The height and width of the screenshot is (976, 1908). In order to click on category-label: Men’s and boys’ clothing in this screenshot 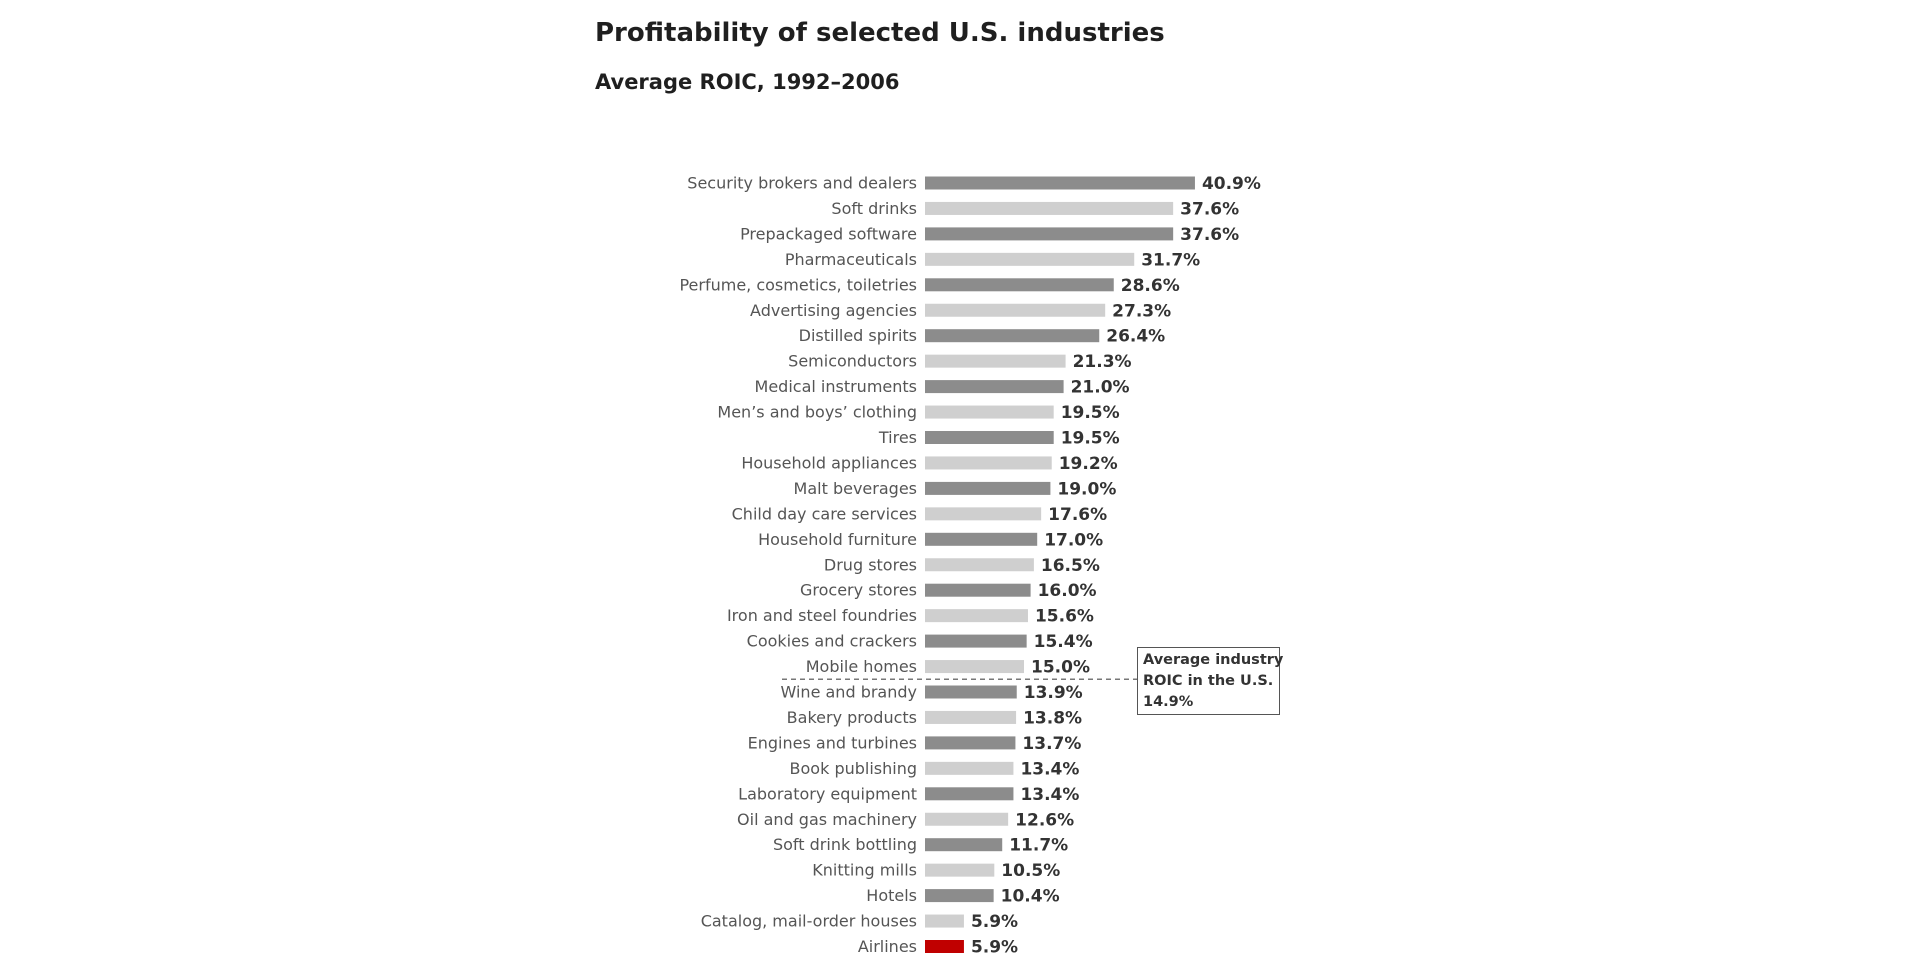, I will do `click(817, 412)`.